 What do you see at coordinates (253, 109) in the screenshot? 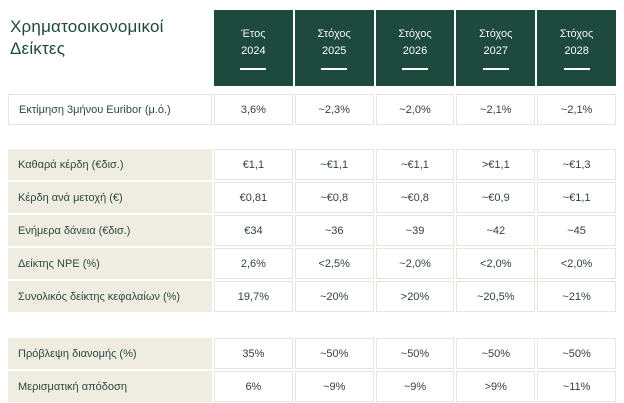
I see `value-cell: 3,6%` at bounding box center [253, 109].